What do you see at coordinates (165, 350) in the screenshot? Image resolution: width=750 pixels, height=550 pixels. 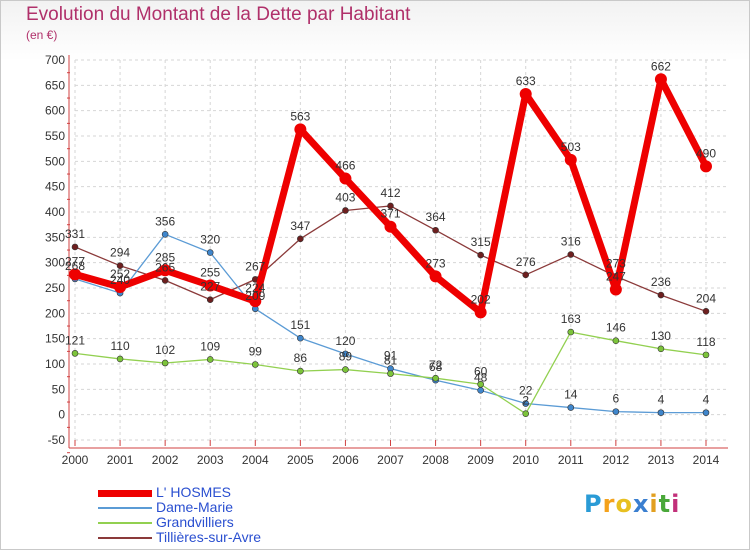 I see `data-label: 102` at bounding box center [165, 350].